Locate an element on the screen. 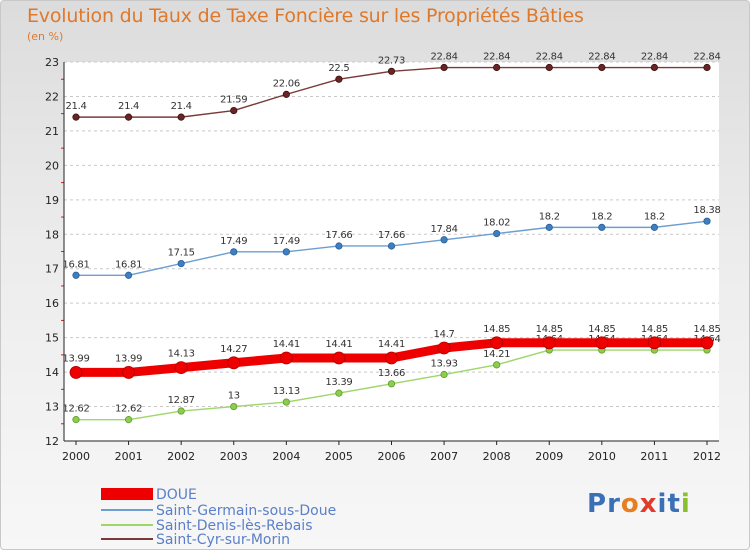 This screenshot has width=750, height=550. x-tick-label: 2001 is located at coordinates (129, 456).